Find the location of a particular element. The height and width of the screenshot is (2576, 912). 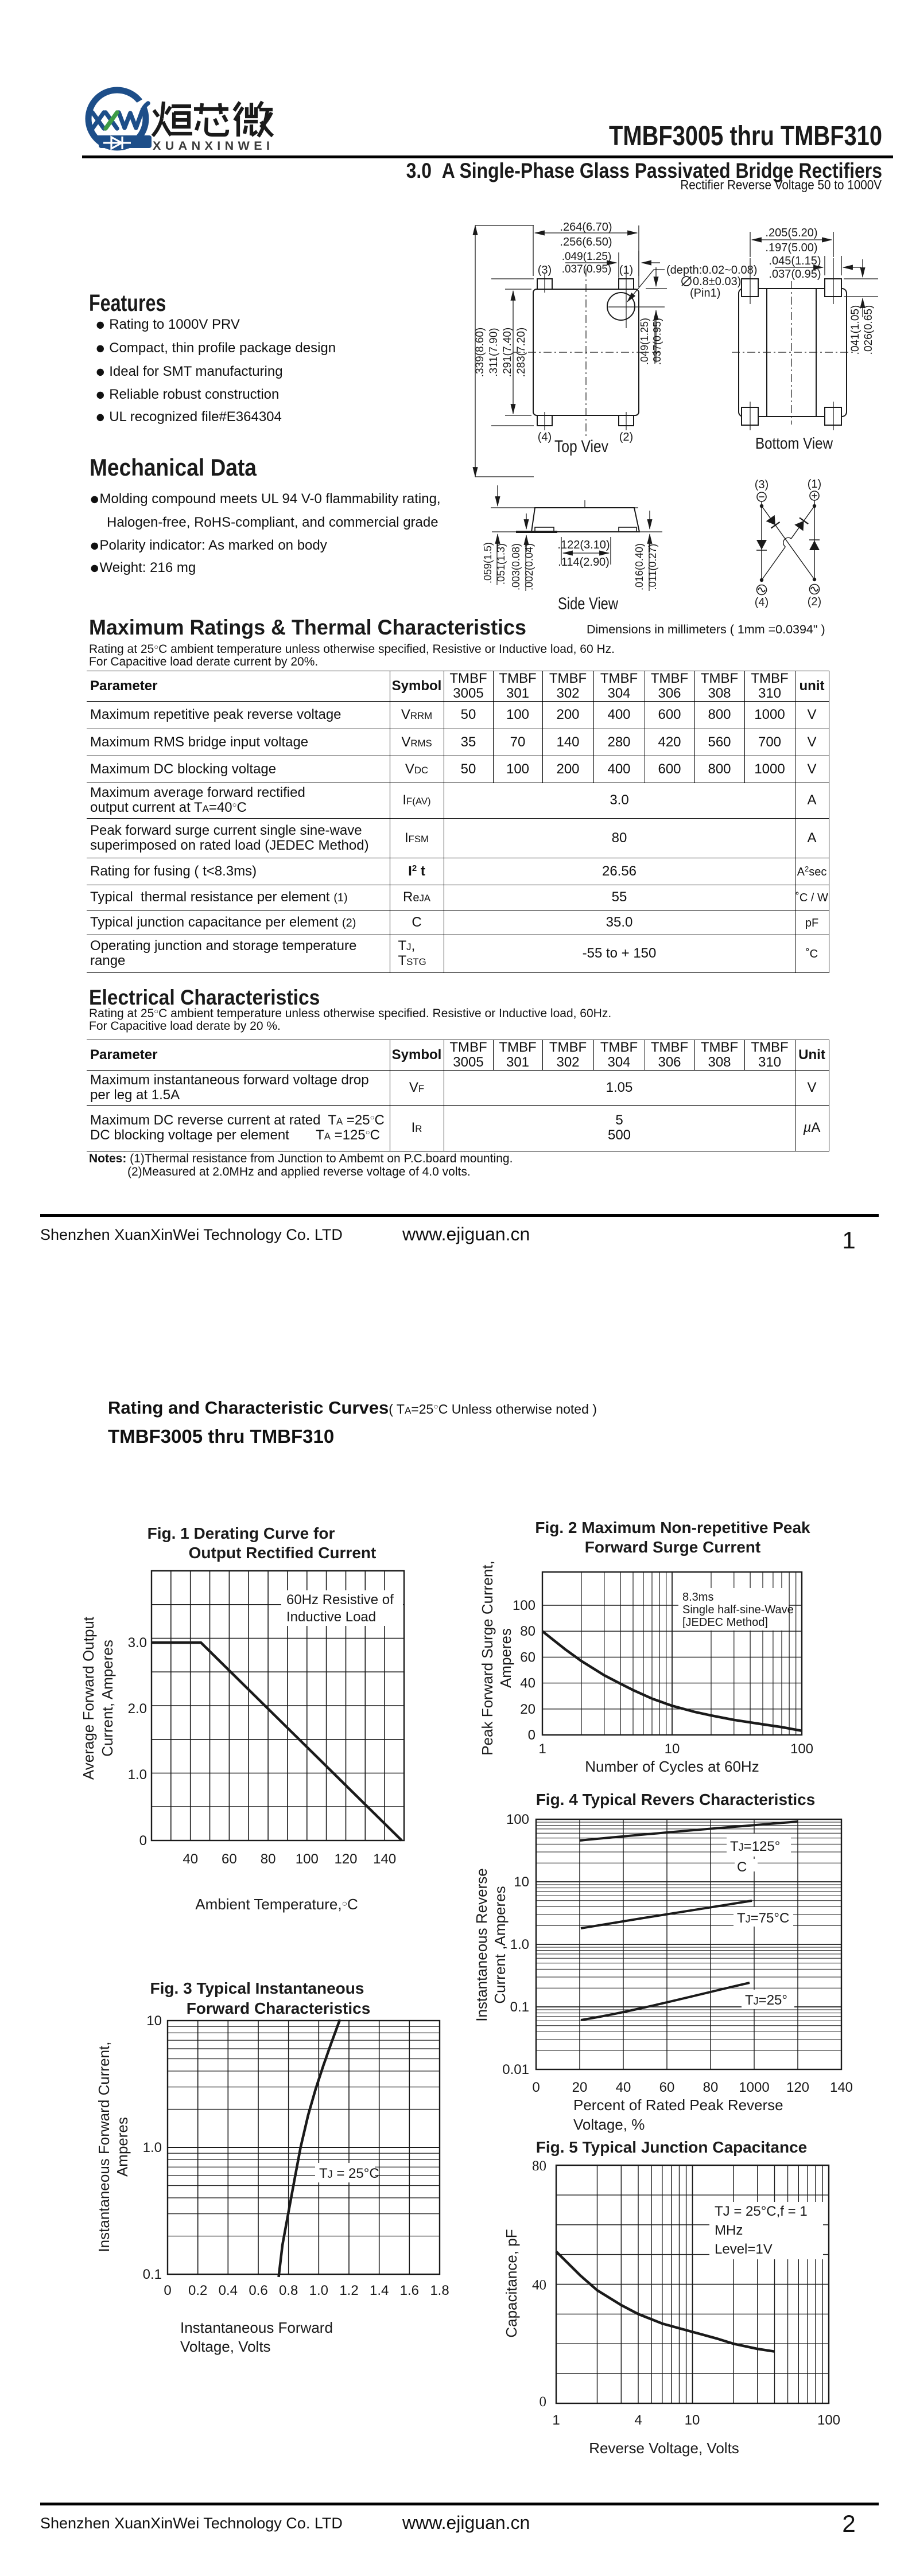

svg-text: TJ=75°C is located at coordinates (763, 1918).